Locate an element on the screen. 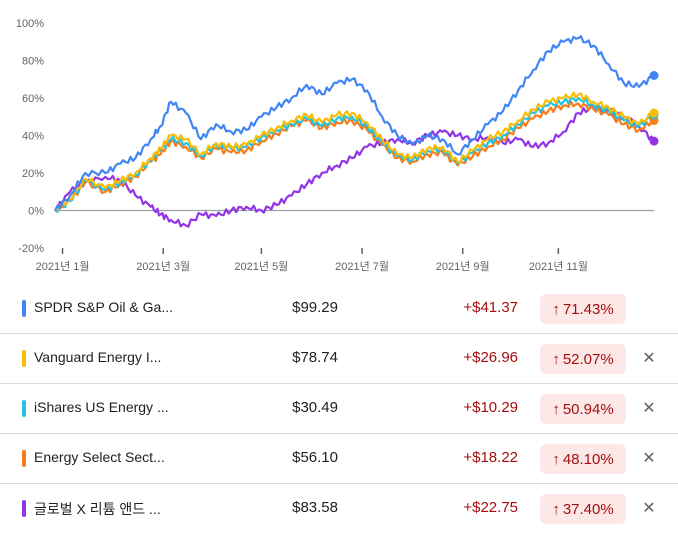  percent-change-value: 37.40% is located at coordinates (588, 509).